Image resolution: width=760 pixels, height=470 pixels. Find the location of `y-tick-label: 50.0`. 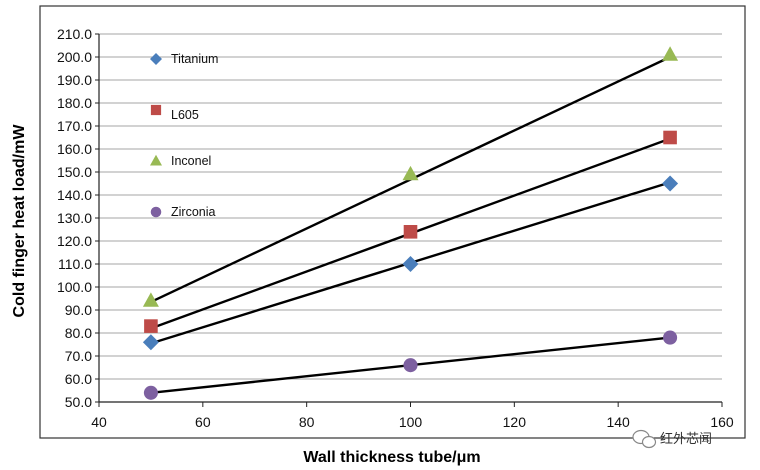

y-tick-label: 50.0 is located at coordinates (78, 402).